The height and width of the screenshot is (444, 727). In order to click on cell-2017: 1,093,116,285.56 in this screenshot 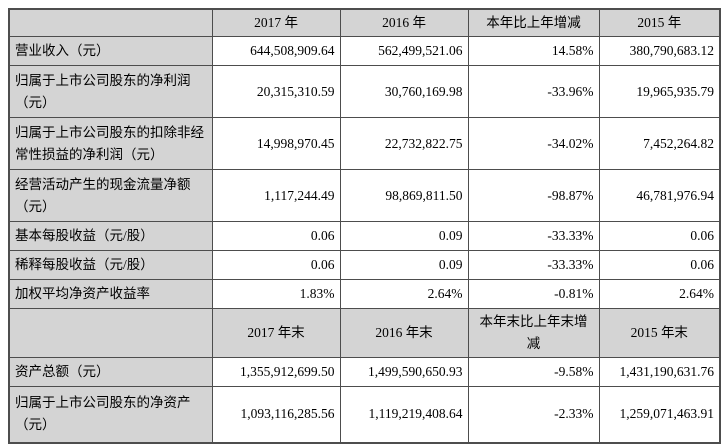, I will do `click(276, 414)`.